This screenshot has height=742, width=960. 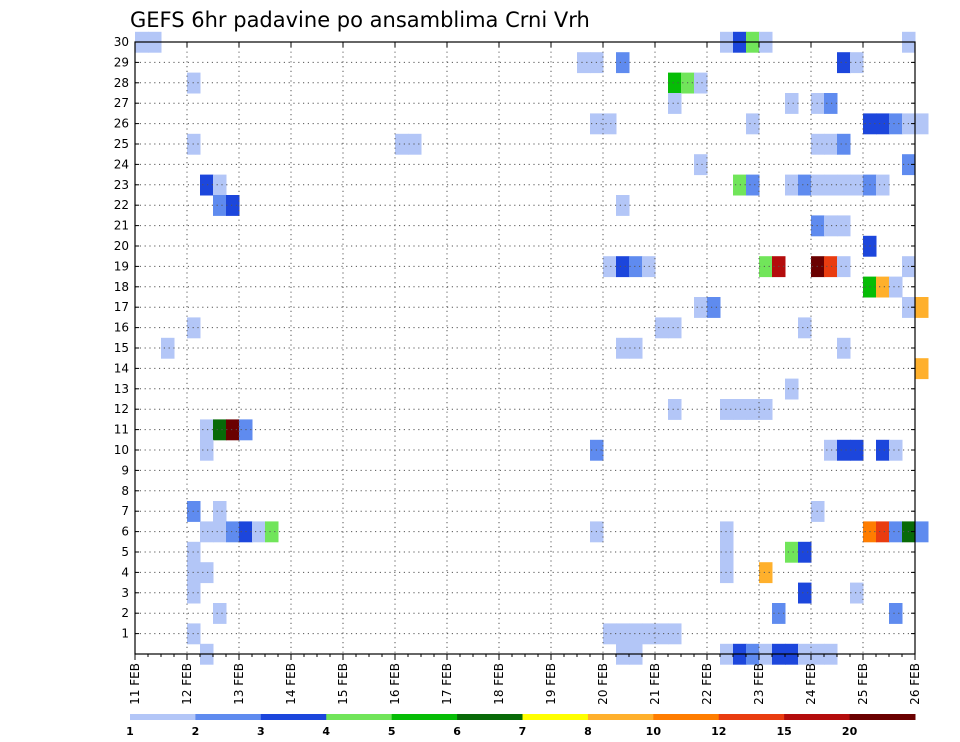 What do you see at coordinates (125, 613) in the screenshot?
I see `y-tick-label: 2` at bounding box center [125, 613].